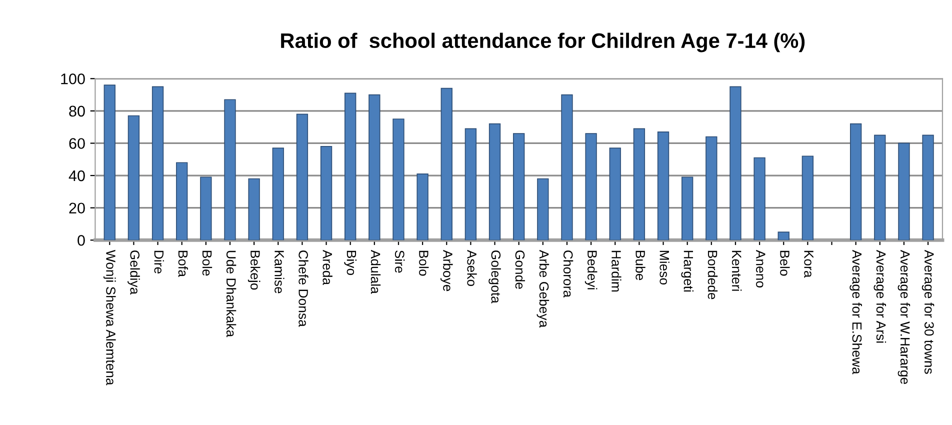 The image size is (952, 425). I want to click on x-tick-label: Chorora, so click(568, 274).